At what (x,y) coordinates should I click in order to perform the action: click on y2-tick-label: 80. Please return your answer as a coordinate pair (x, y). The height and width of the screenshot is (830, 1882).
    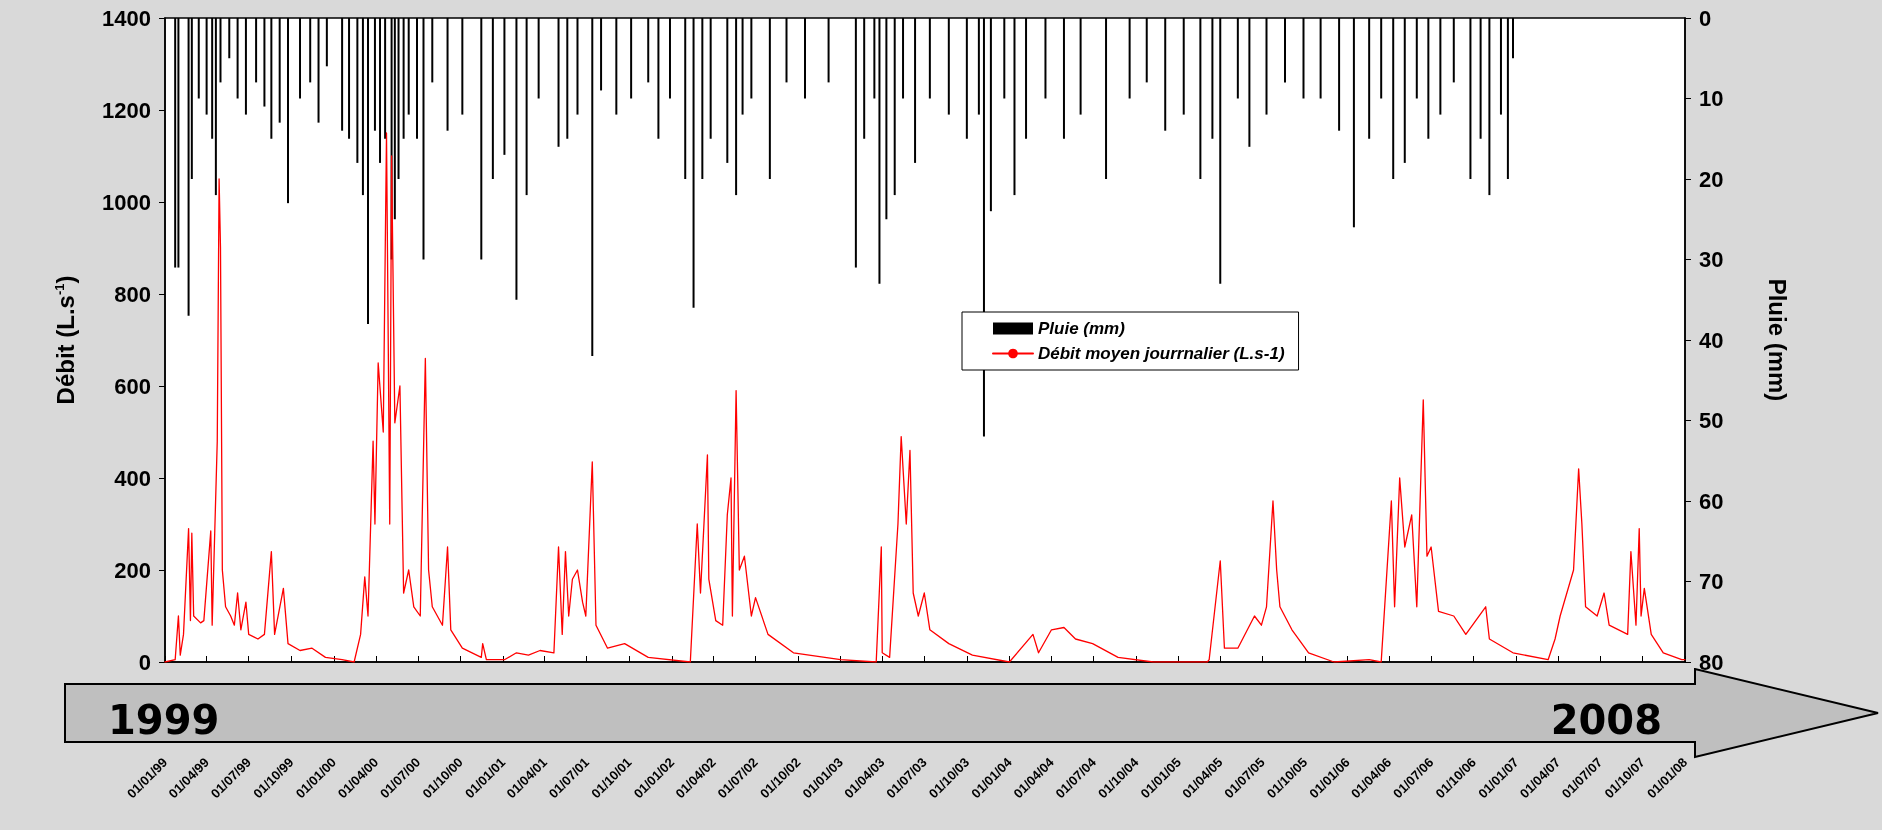
    Looking at the image, I should click on (1711, 662).